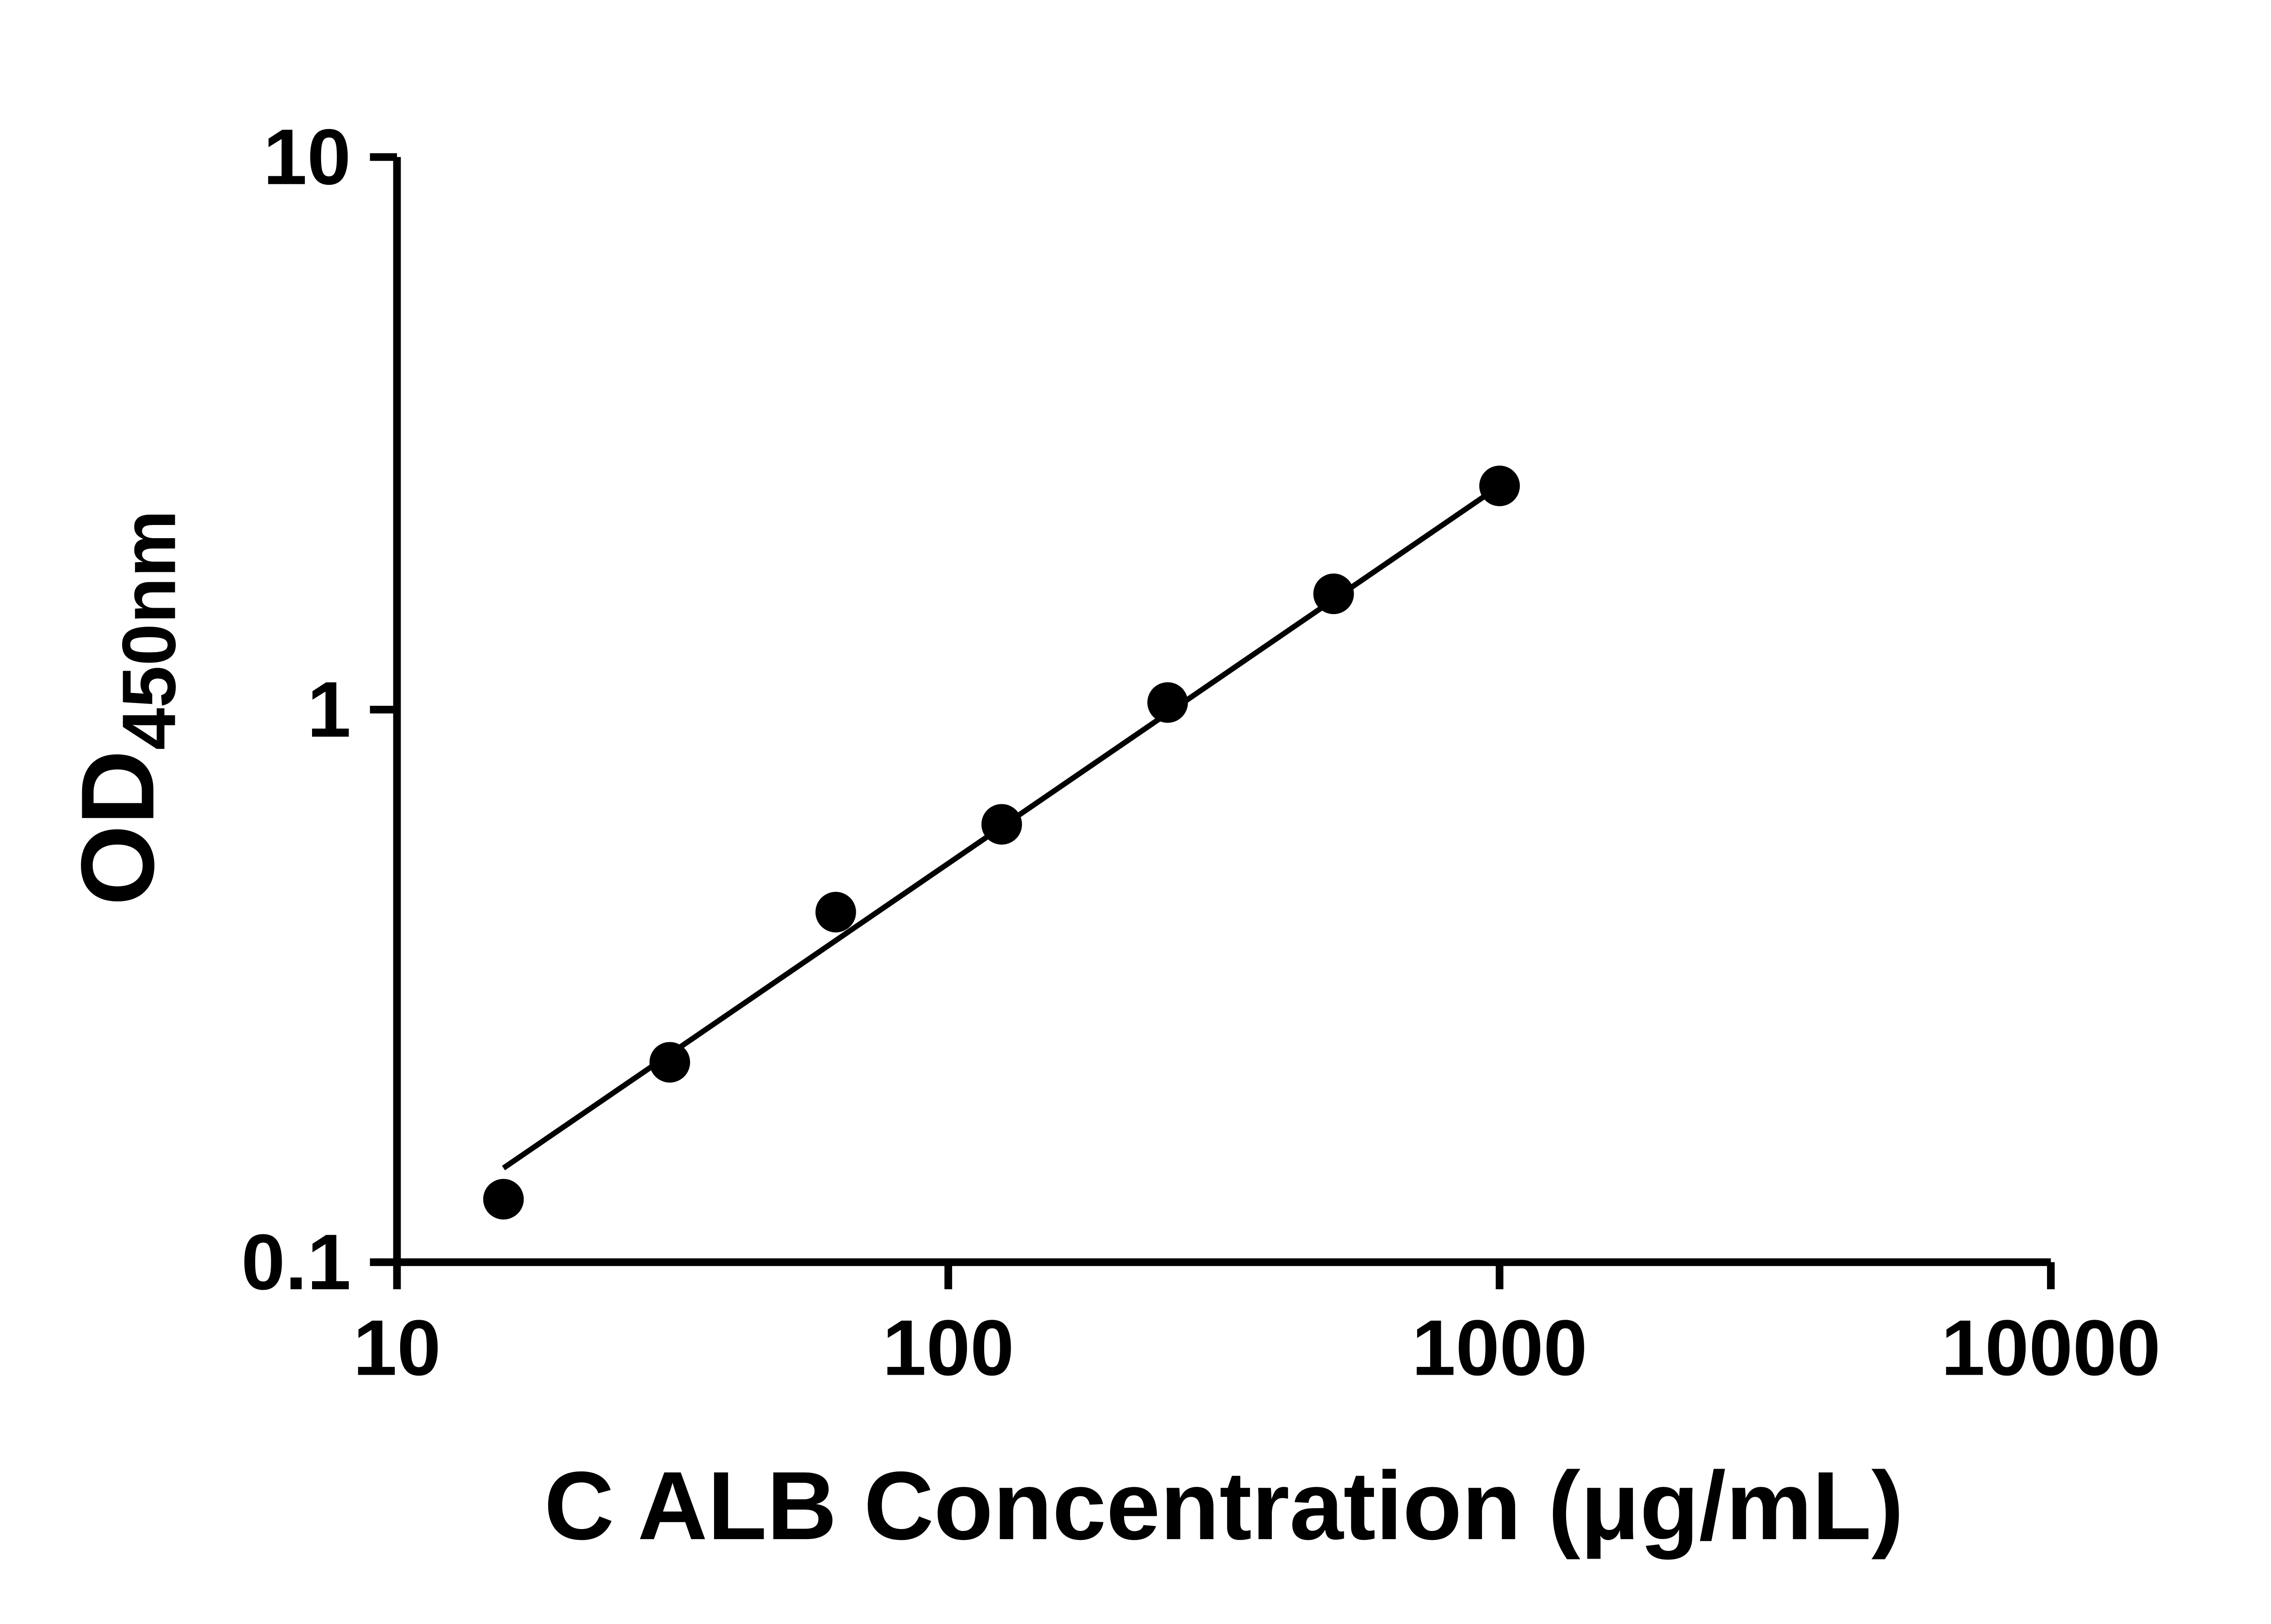 The height and width of the screenshot is (1624, 2271). I want to click on y-axis-title-main: OD, so click(118, 828).